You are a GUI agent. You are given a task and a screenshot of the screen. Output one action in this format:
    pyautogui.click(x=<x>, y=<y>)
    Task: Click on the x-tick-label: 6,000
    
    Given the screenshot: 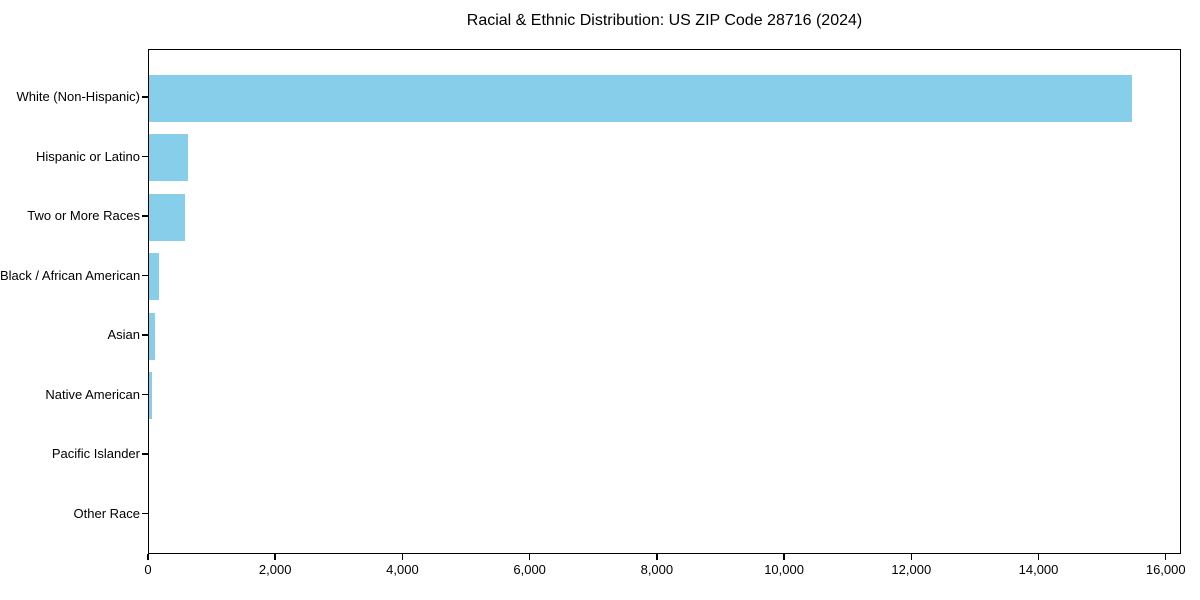 What is the action you would take?
    pyautogui.click(x=529, y=569)
    